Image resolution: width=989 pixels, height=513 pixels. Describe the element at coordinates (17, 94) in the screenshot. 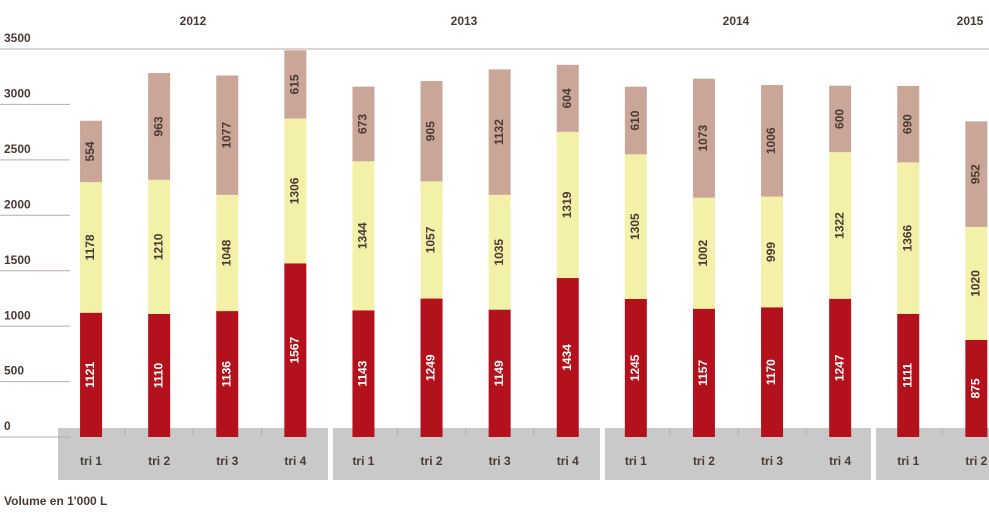

I see `y-tick-label: 3000` at that location.